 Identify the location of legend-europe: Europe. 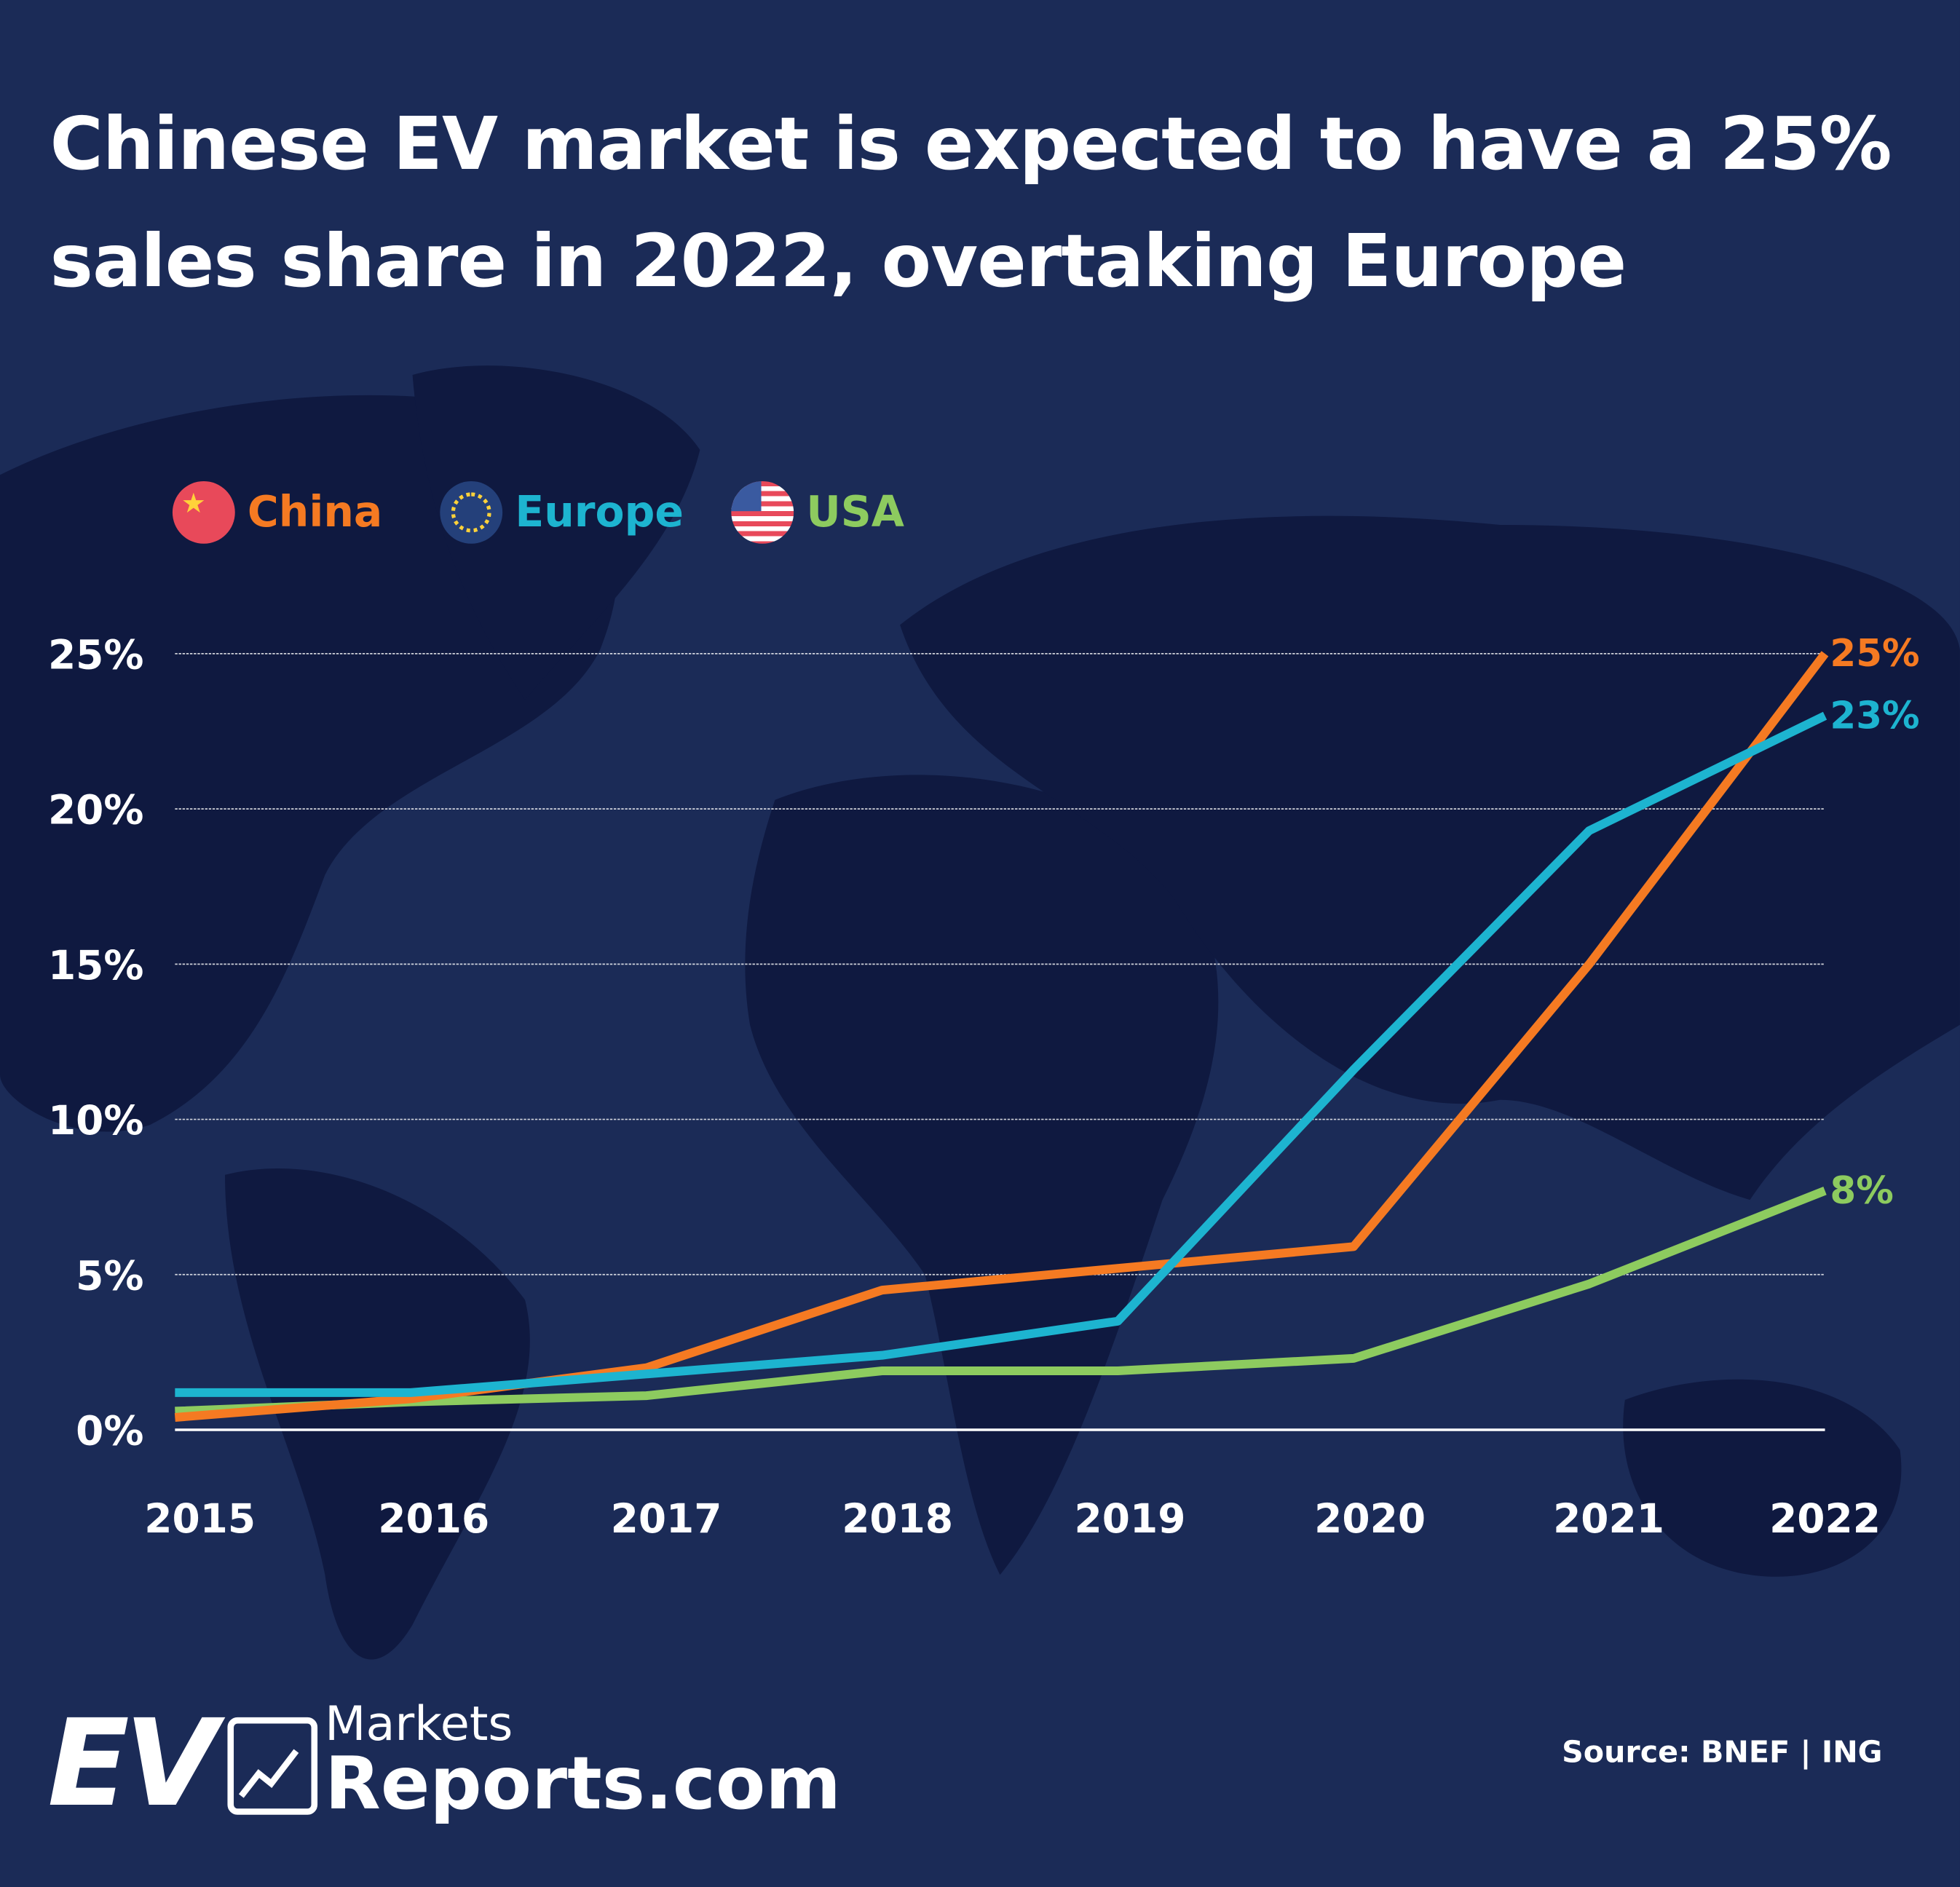
(562, 512).